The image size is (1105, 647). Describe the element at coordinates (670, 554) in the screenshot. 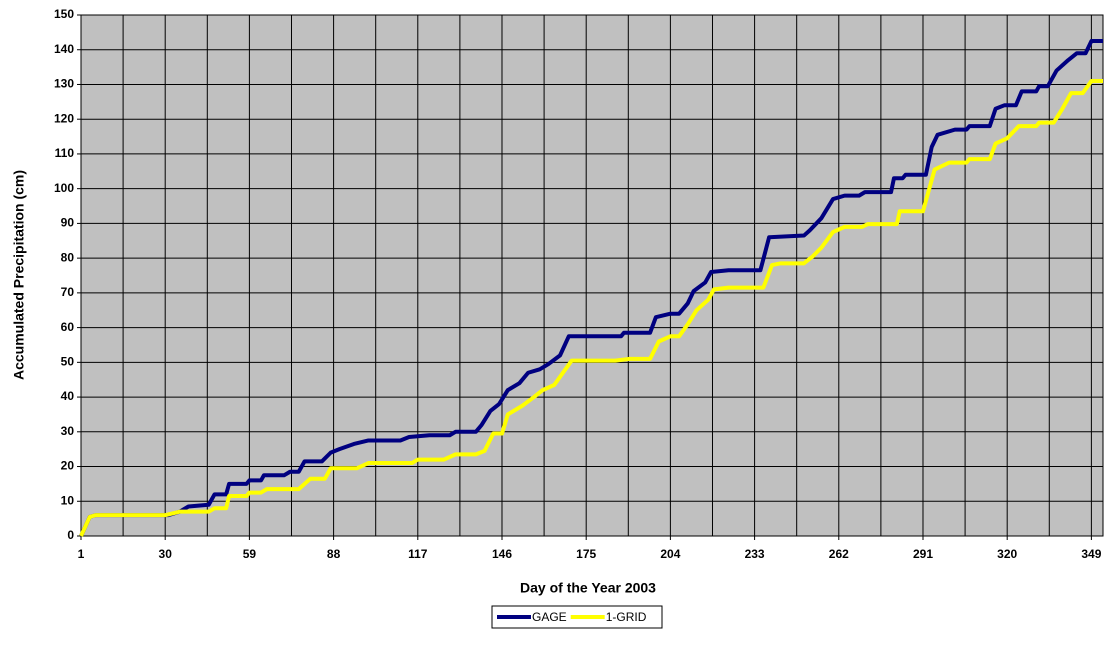

I see `x-tick-label: 204` at that location.